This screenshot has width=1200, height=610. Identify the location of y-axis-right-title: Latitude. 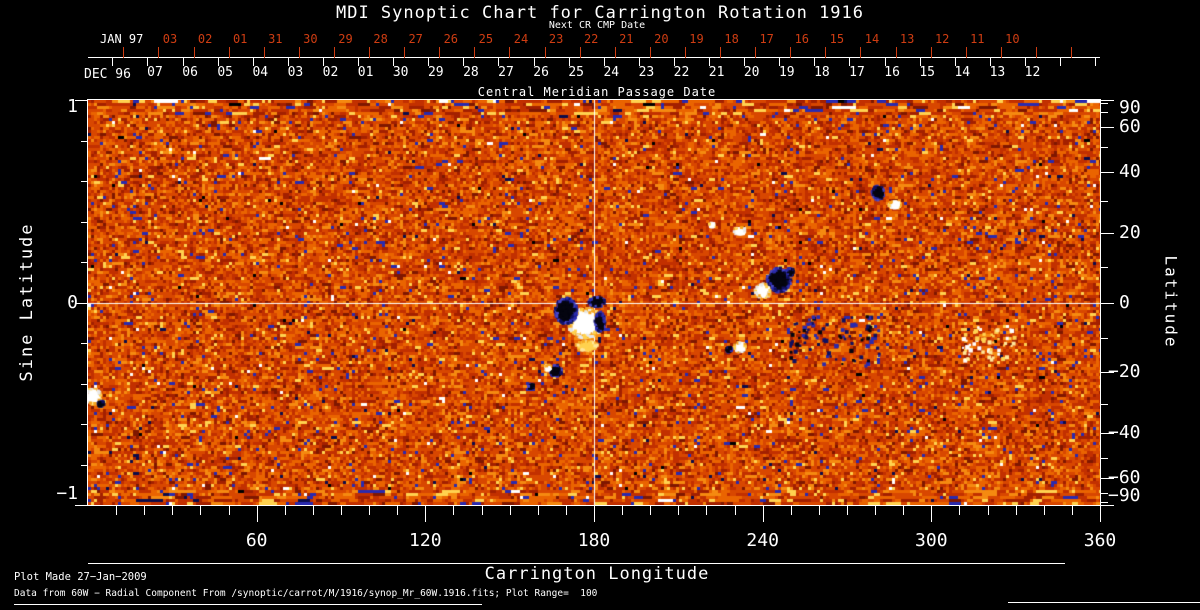
(1171, 302).